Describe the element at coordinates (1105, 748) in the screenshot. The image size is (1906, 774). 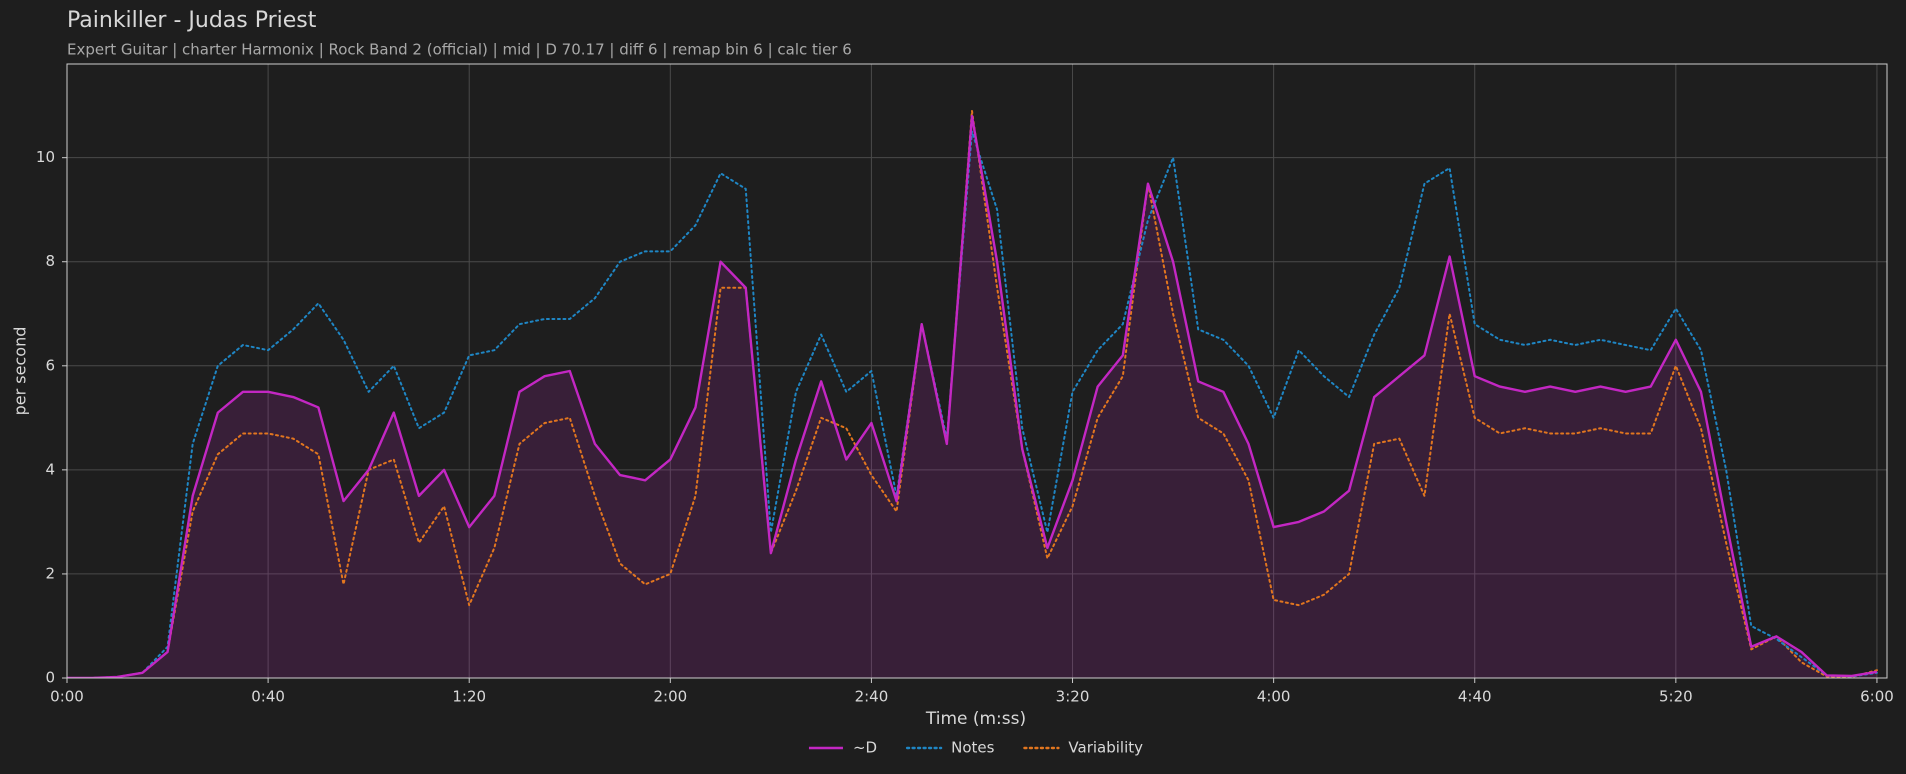
I see `legend-label: Variability` at that location.